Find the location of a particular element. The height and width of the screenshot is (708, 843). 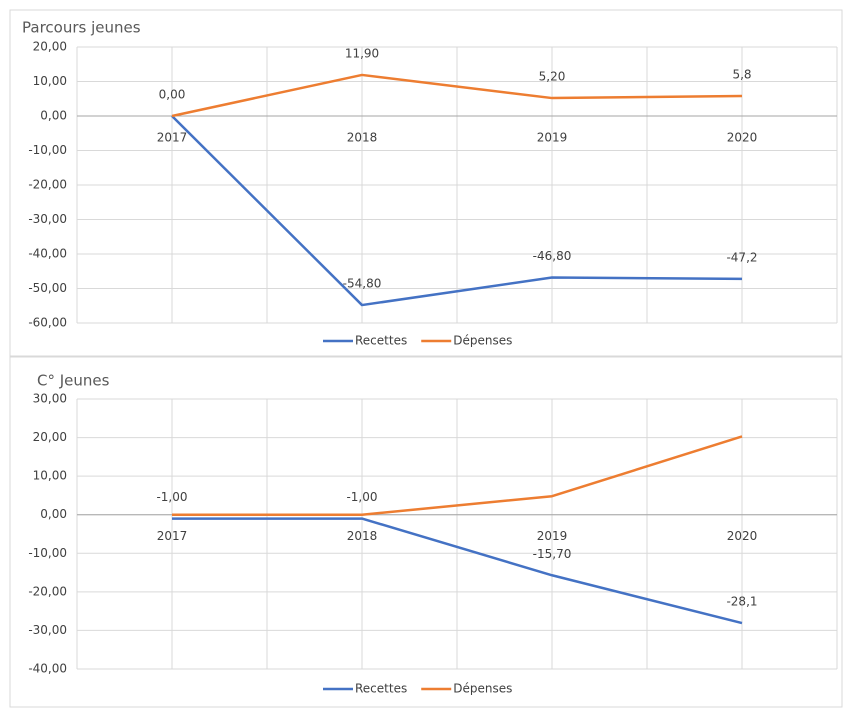

data-label: -15,70 is located at coordinates (552, 554).